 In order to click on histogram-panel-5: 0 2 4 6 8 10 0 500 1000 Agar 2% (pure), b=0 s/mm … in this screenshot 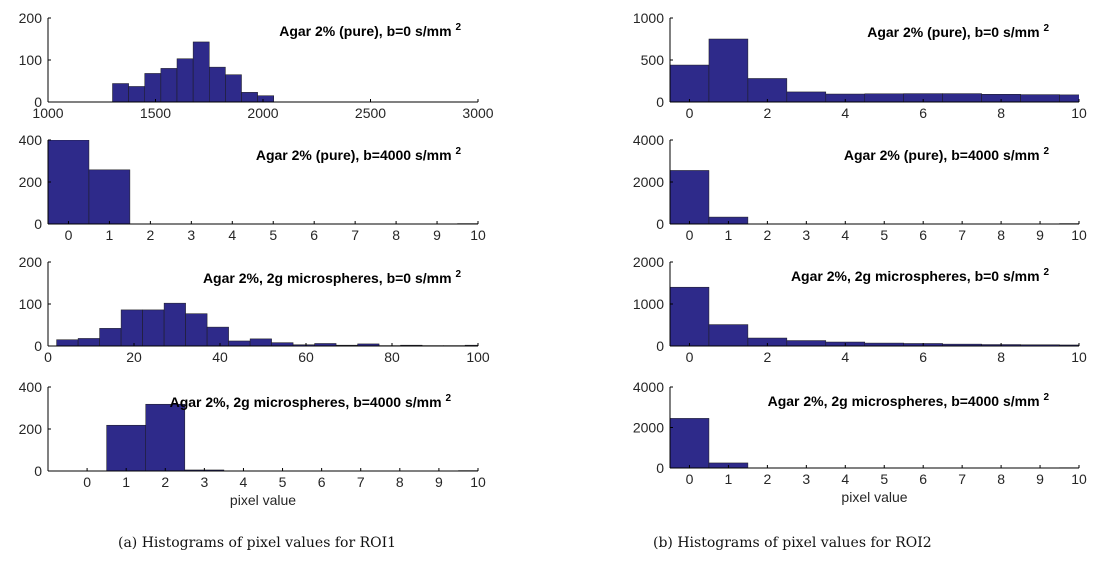, I will do `click(860, 65)`.